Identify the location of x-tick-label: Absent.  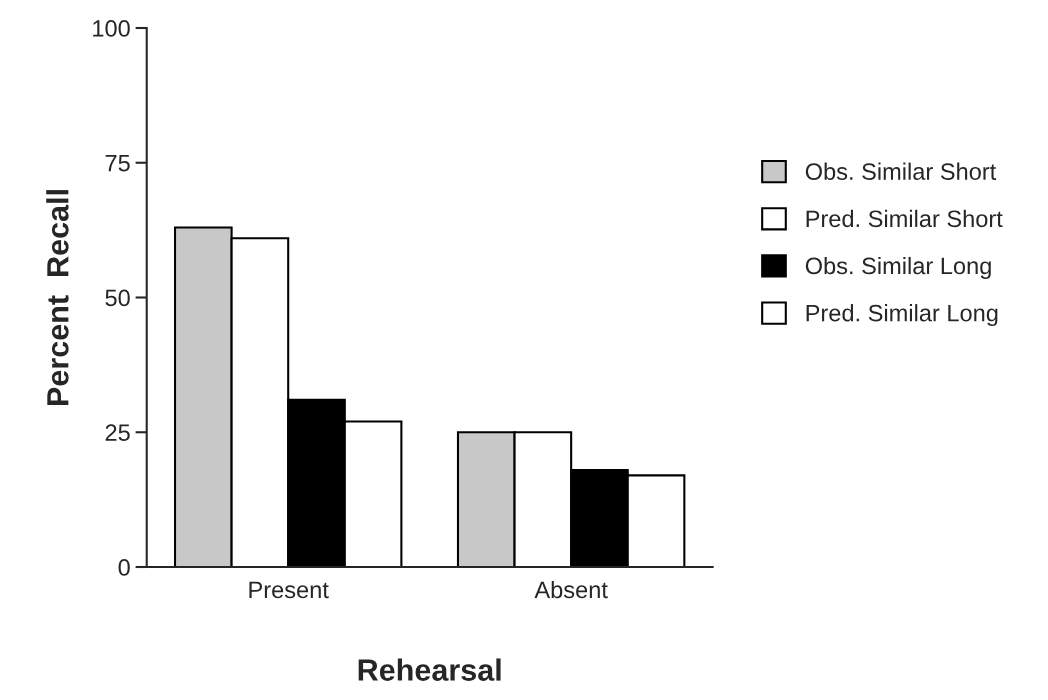
(571, 589).